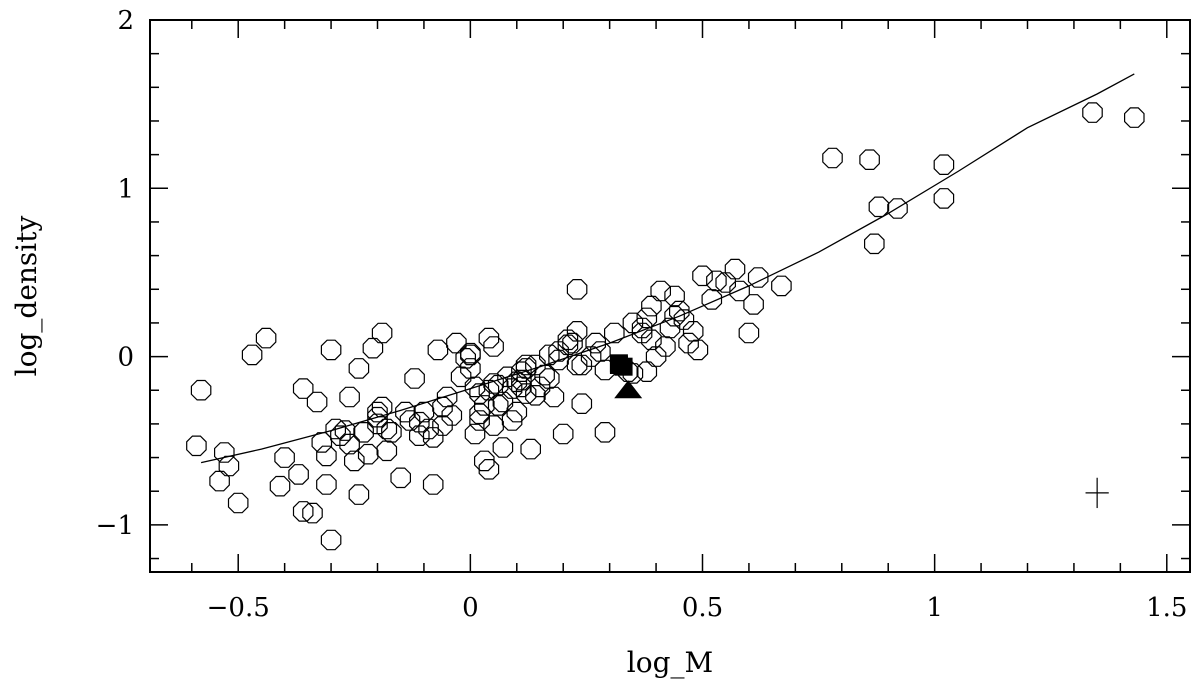 This screenshot has height=684, width=1200. What do you see at coordinates (115, 526) in the screenshot?
I see `y-tick-label: −1` at bounding box center [115, 526].